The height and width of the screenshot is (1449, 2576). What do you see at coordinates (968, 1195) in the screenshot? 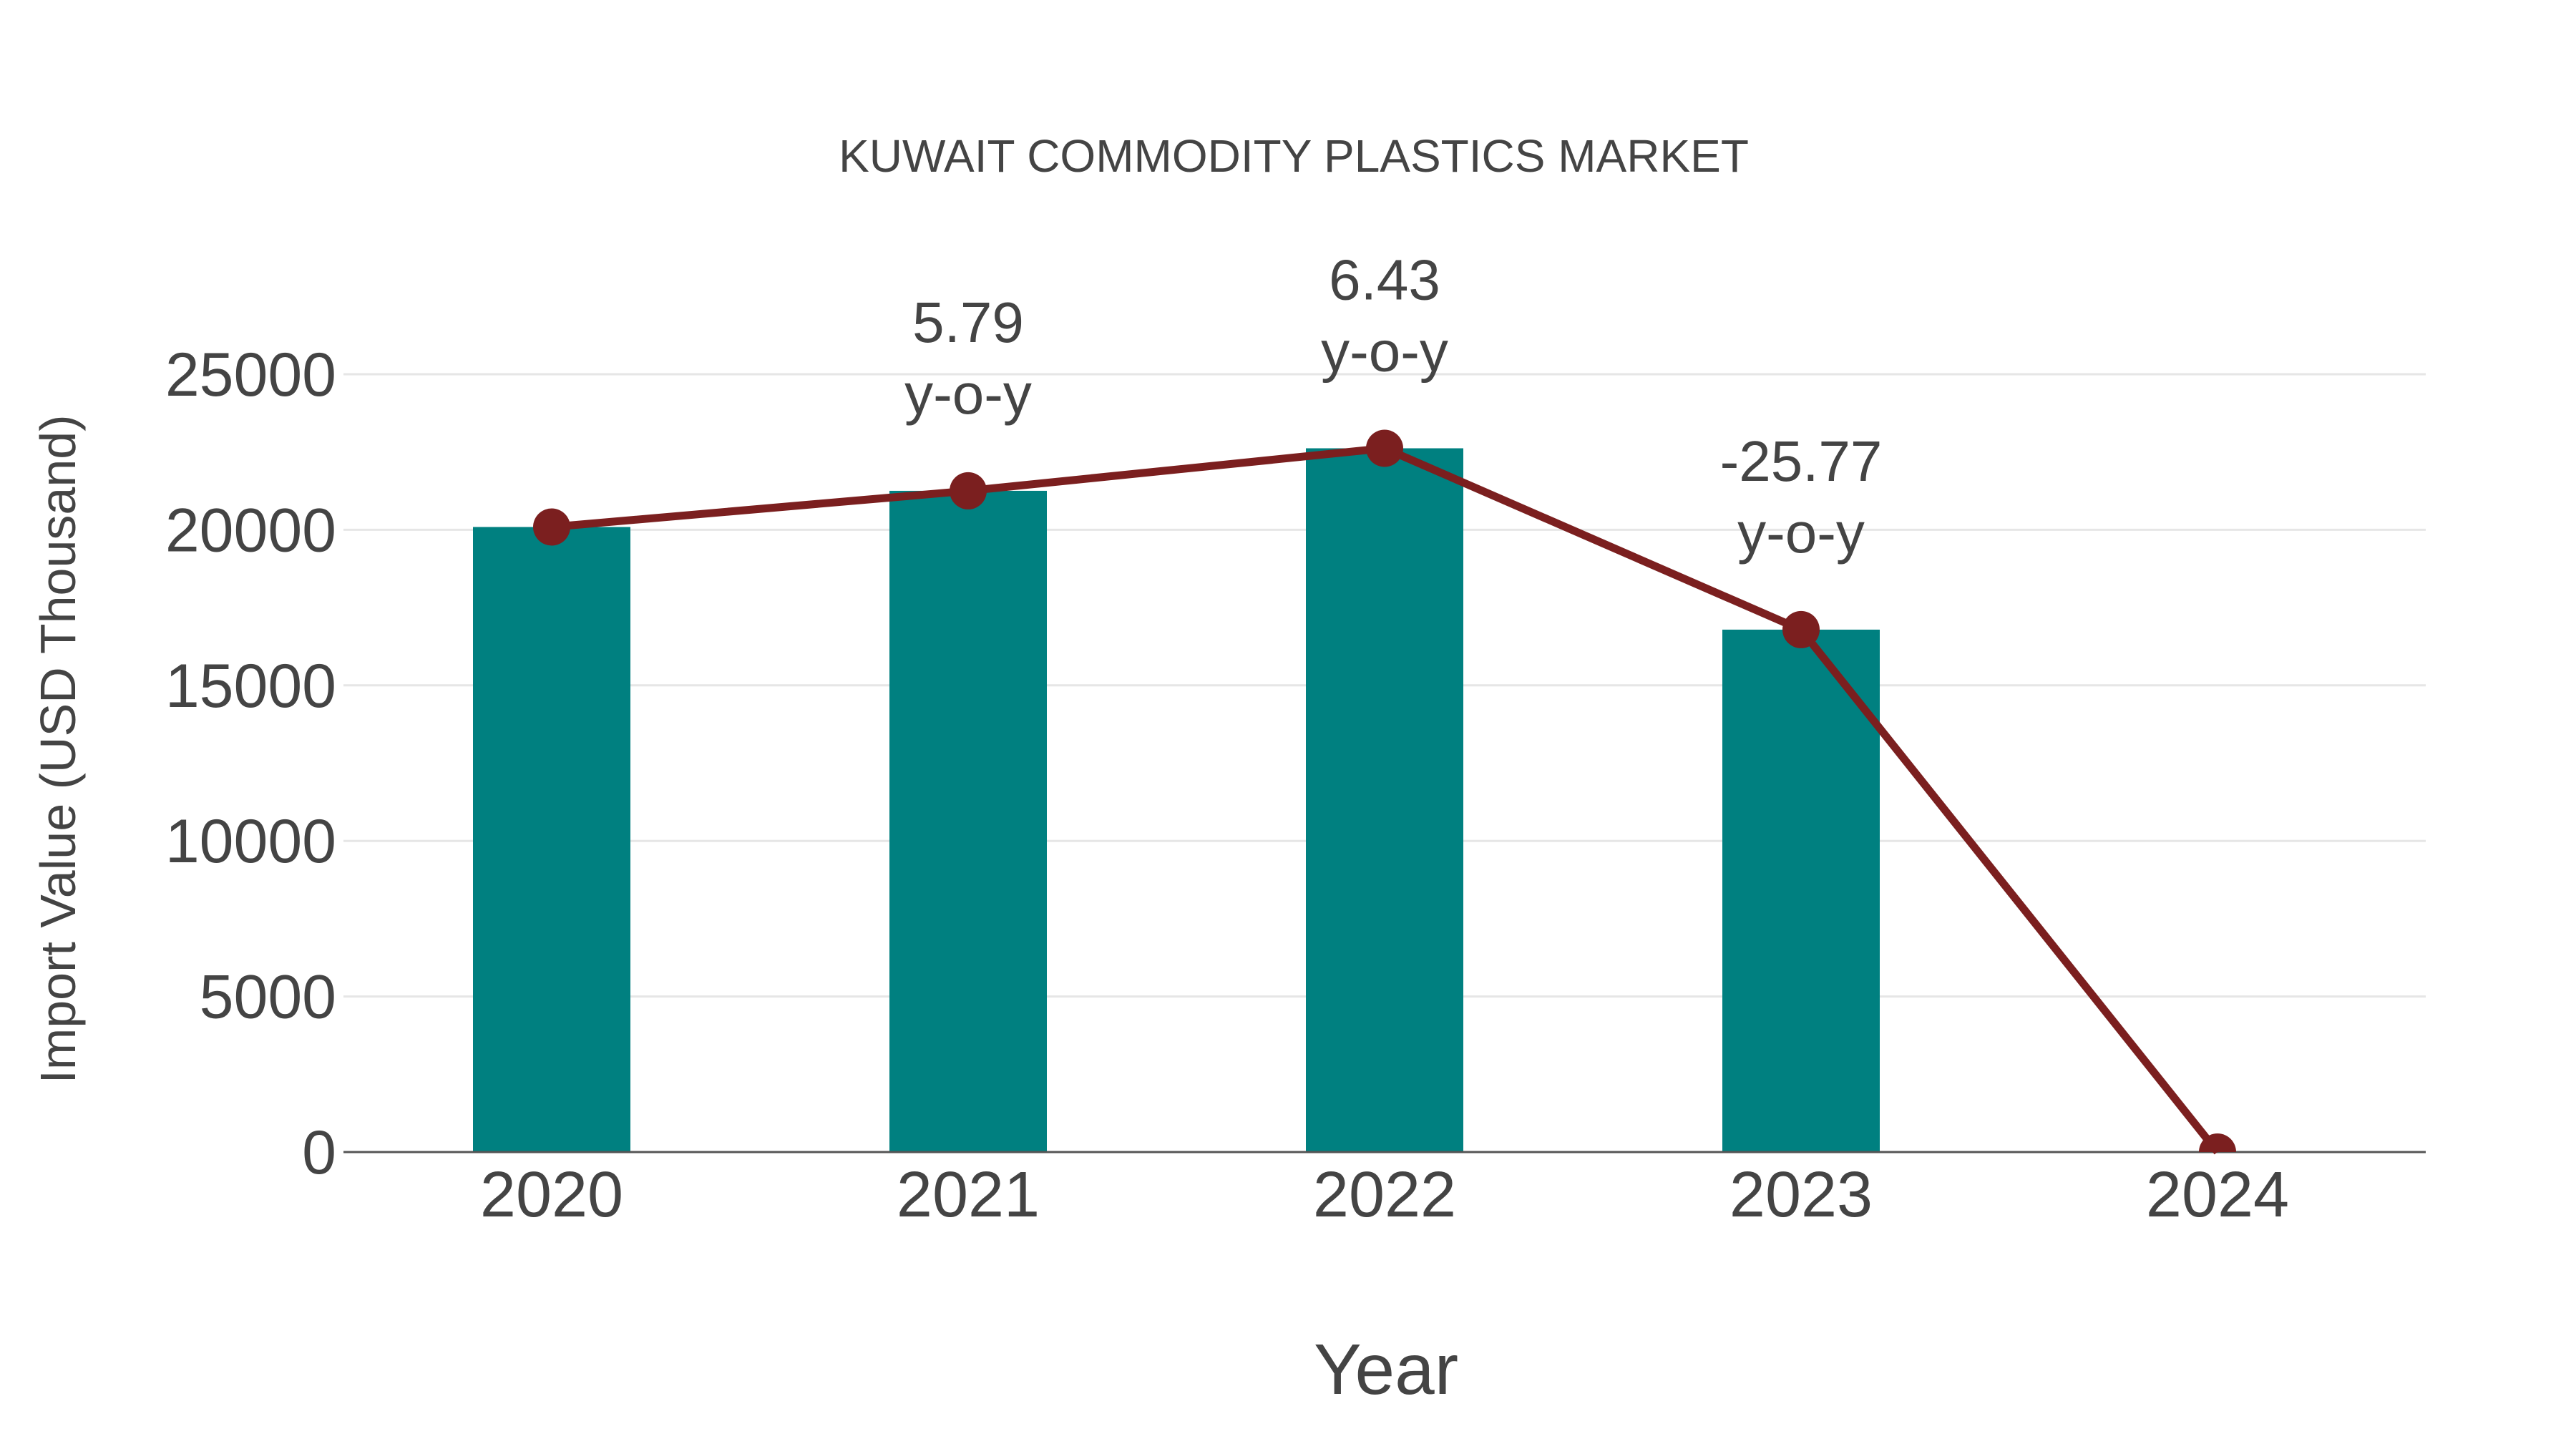
I see `x-tick-label: 2021` at bounding box center [968, 1195].